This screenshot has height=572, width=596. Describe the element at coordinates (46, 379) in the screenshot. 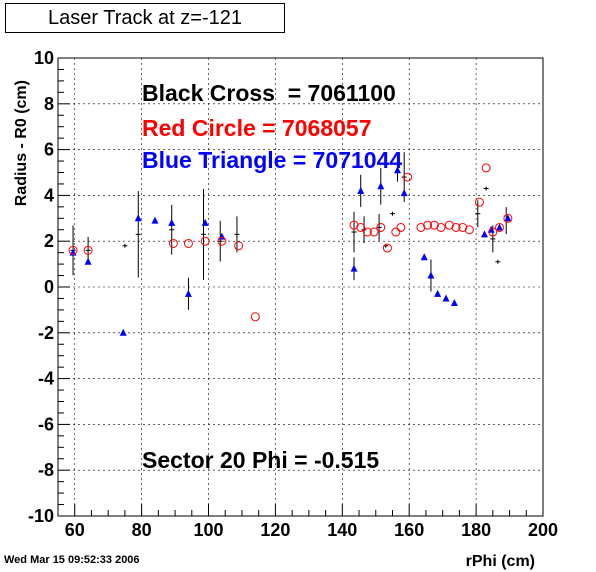

I see `y-tick-label: -4` at that location.